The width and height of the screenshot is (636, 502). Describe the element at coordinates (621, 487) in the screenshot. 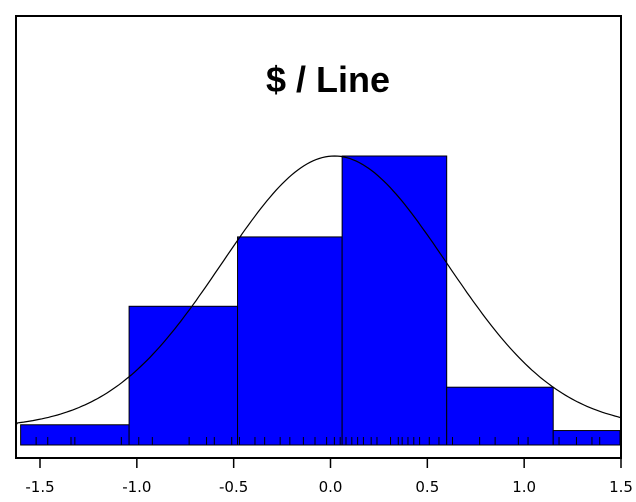

I see `x-tick-label-6: 1.5` at that location.